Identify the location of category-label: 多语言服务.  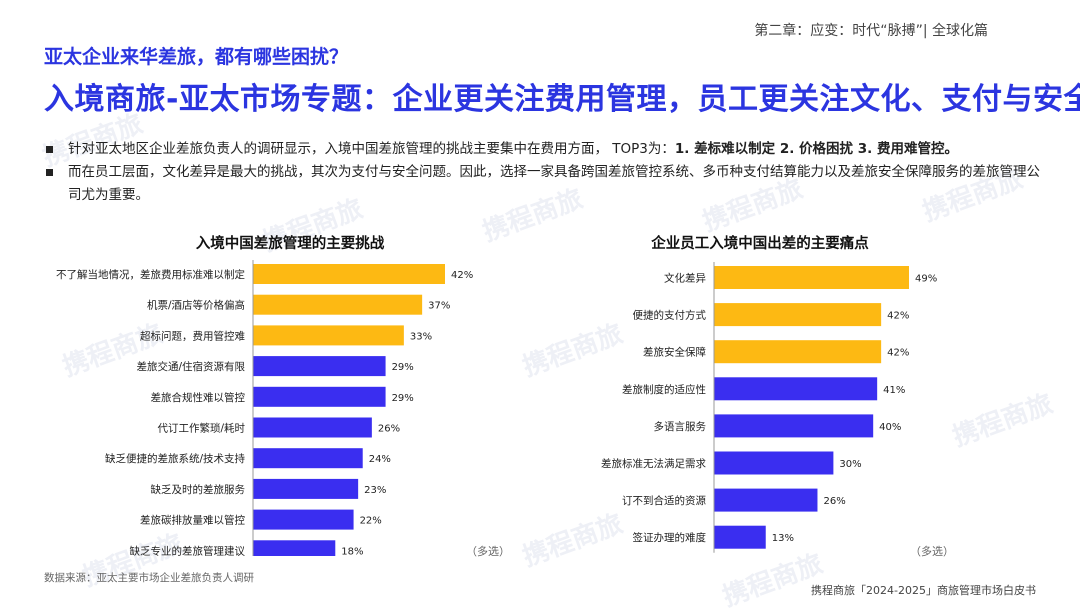
(680, 426).